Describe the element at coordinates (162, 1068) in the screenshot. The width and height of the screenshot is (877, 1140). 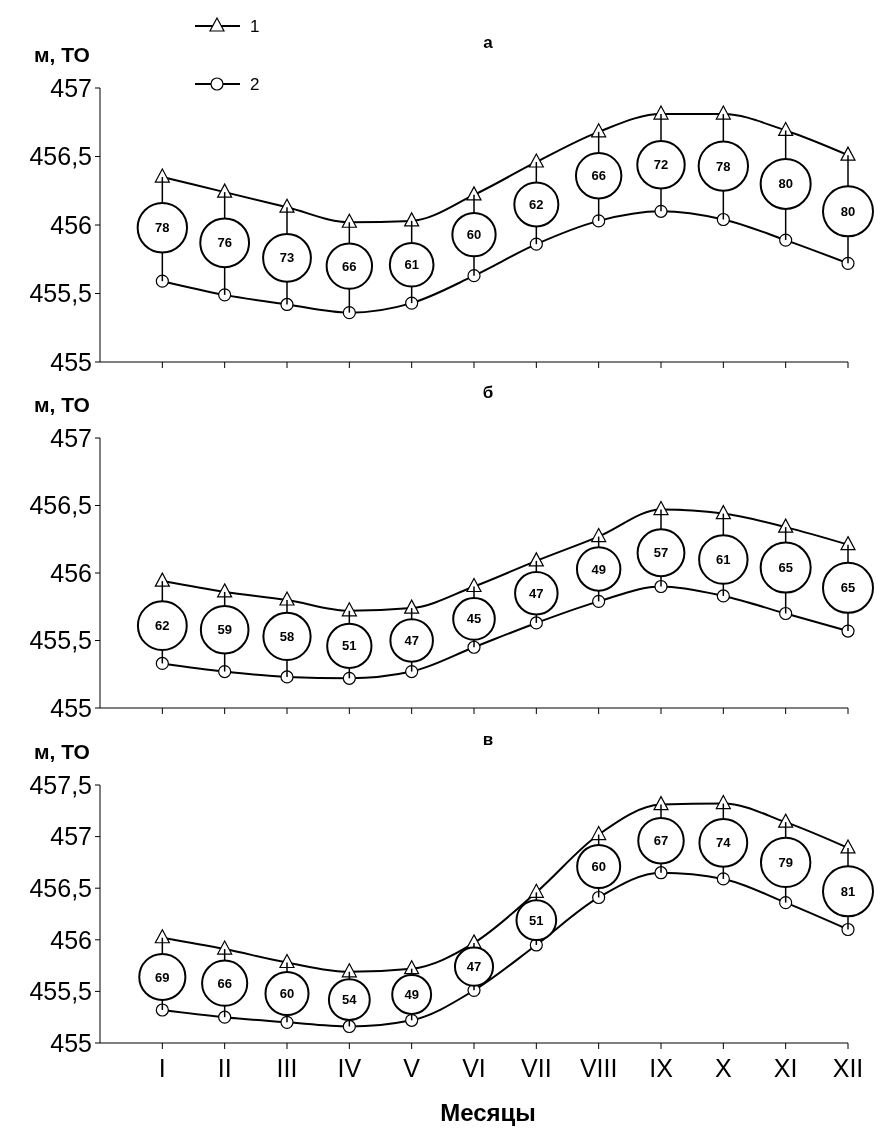
I see `x-tick-label: I` at that location.